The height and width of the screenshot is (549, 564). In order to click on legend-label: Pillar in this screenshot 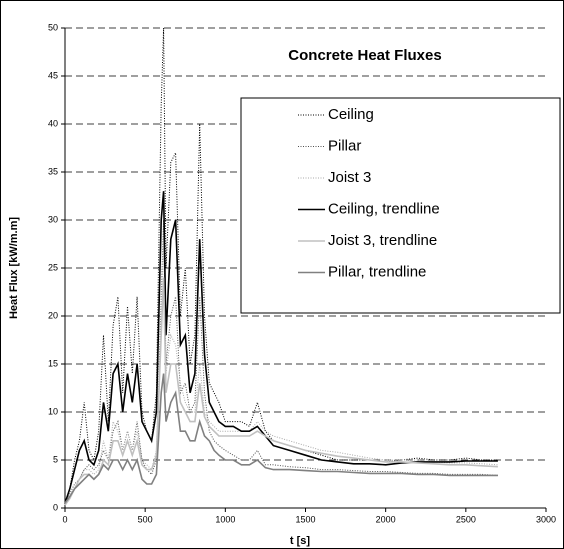, I will do `click(344, 145)`.